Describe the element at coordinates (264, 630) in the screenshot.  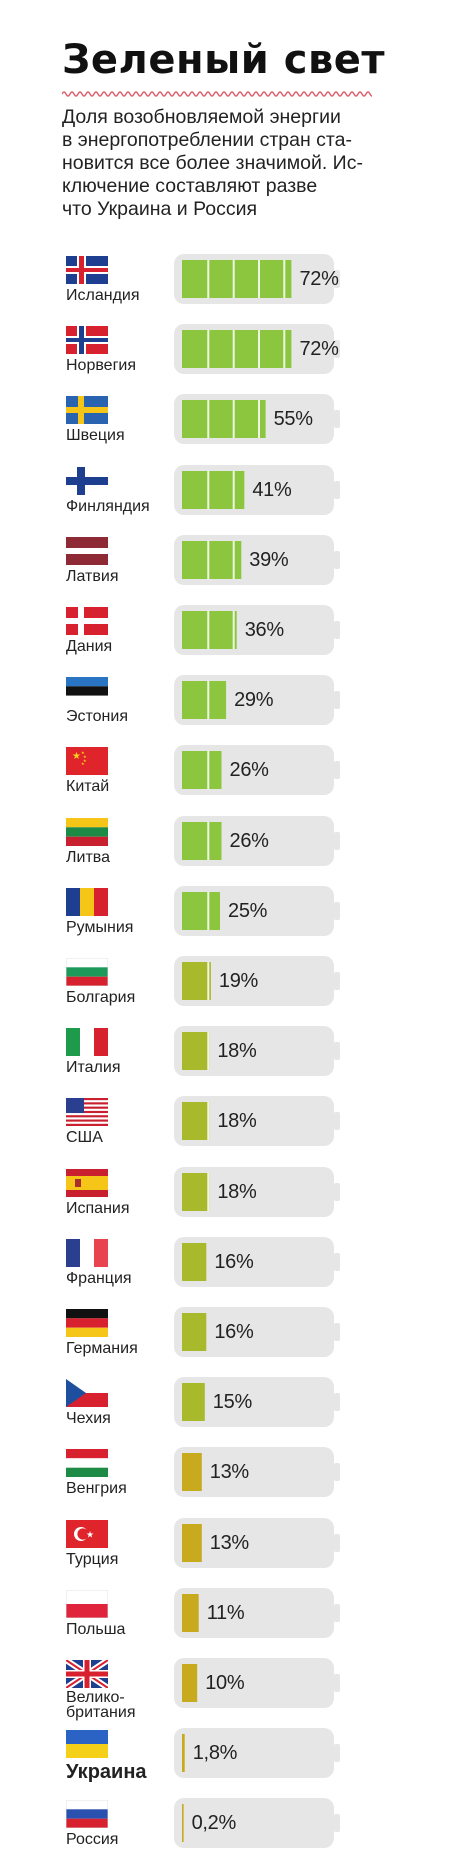
I see `value-label: 36%` at that location.